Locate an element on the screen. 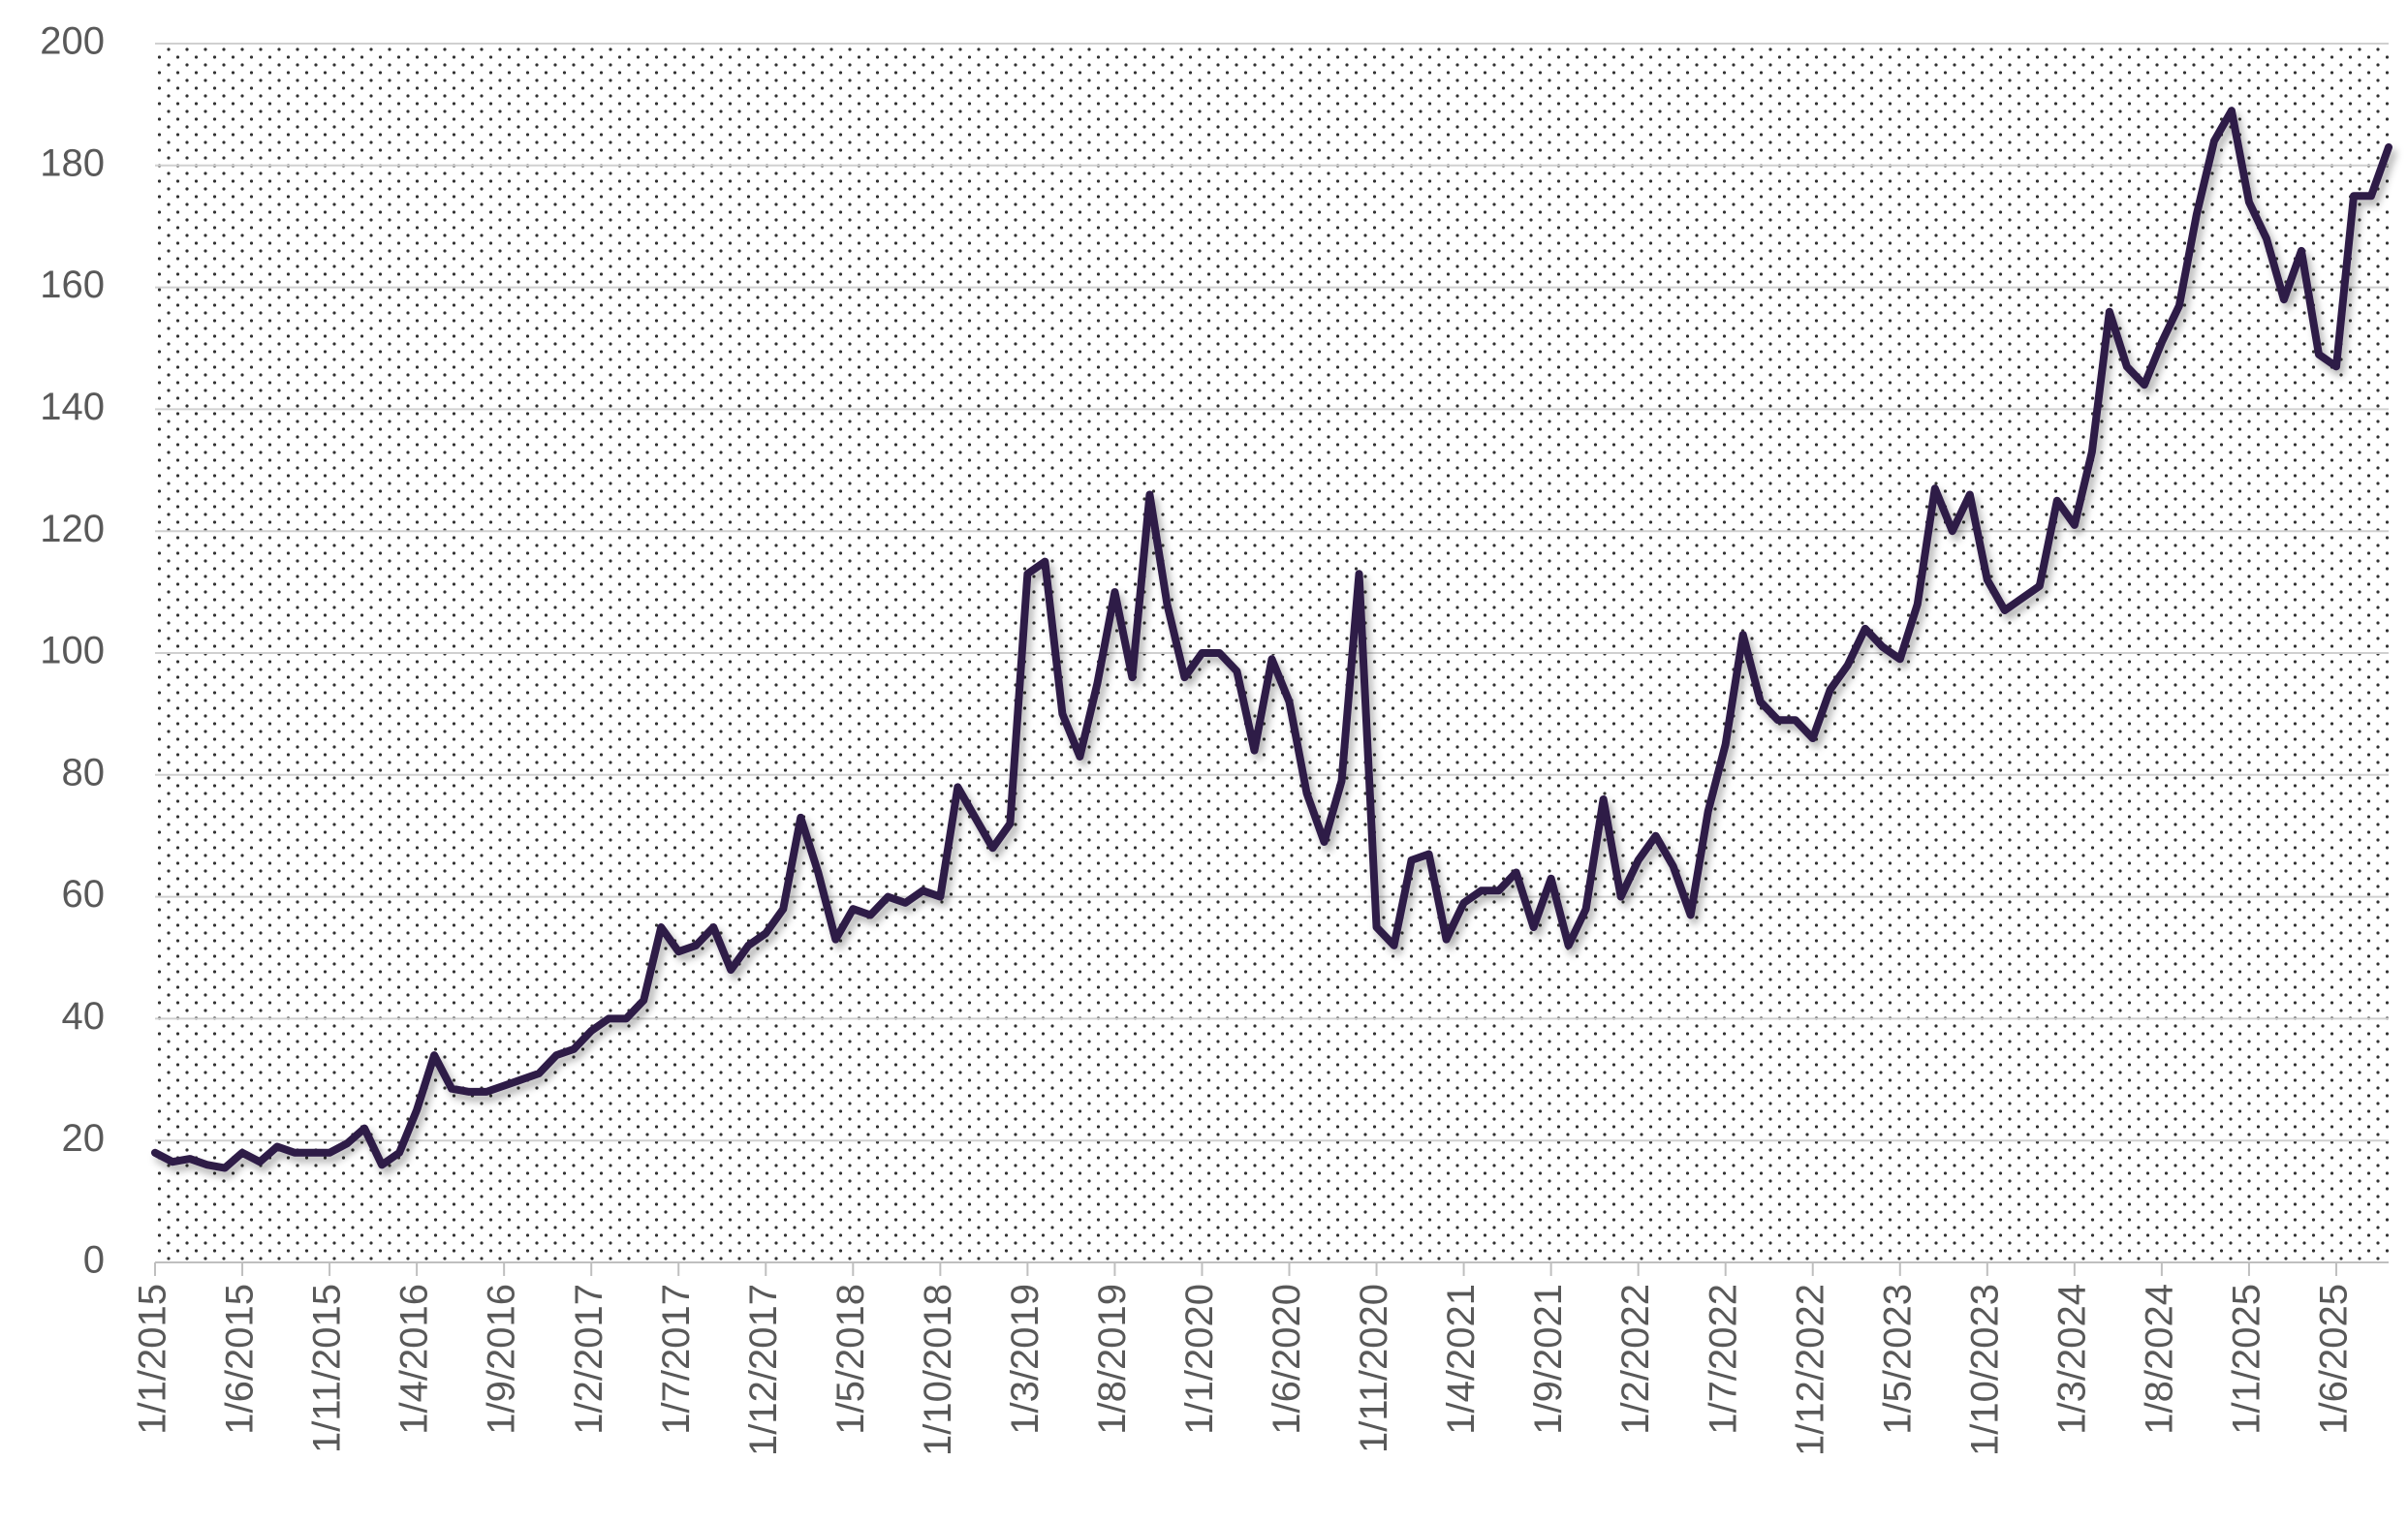  y-tick-label: 40 is located at coordinates (84, 1016).